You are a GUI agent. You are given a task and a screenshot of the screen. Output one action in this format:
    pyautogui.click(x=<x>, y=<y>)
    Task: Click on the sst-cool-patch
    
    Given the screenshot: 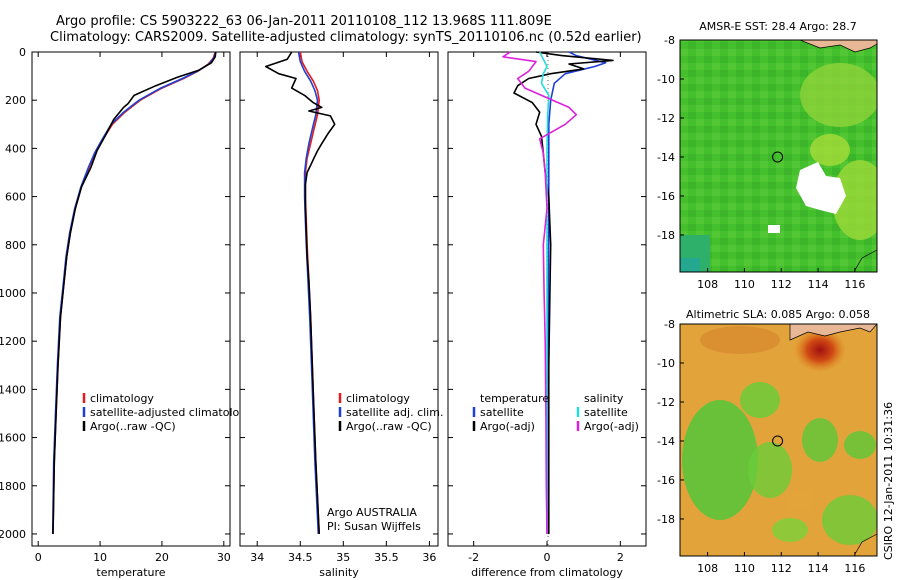 What is the action you would take?
    pyautogui.click(x=690, y=265)
    